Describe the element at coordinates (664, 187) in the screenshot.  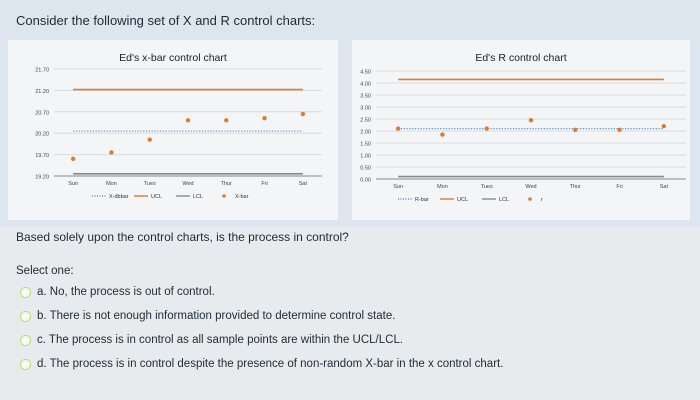
I see `r-x-tick-label: Sat` at that location.